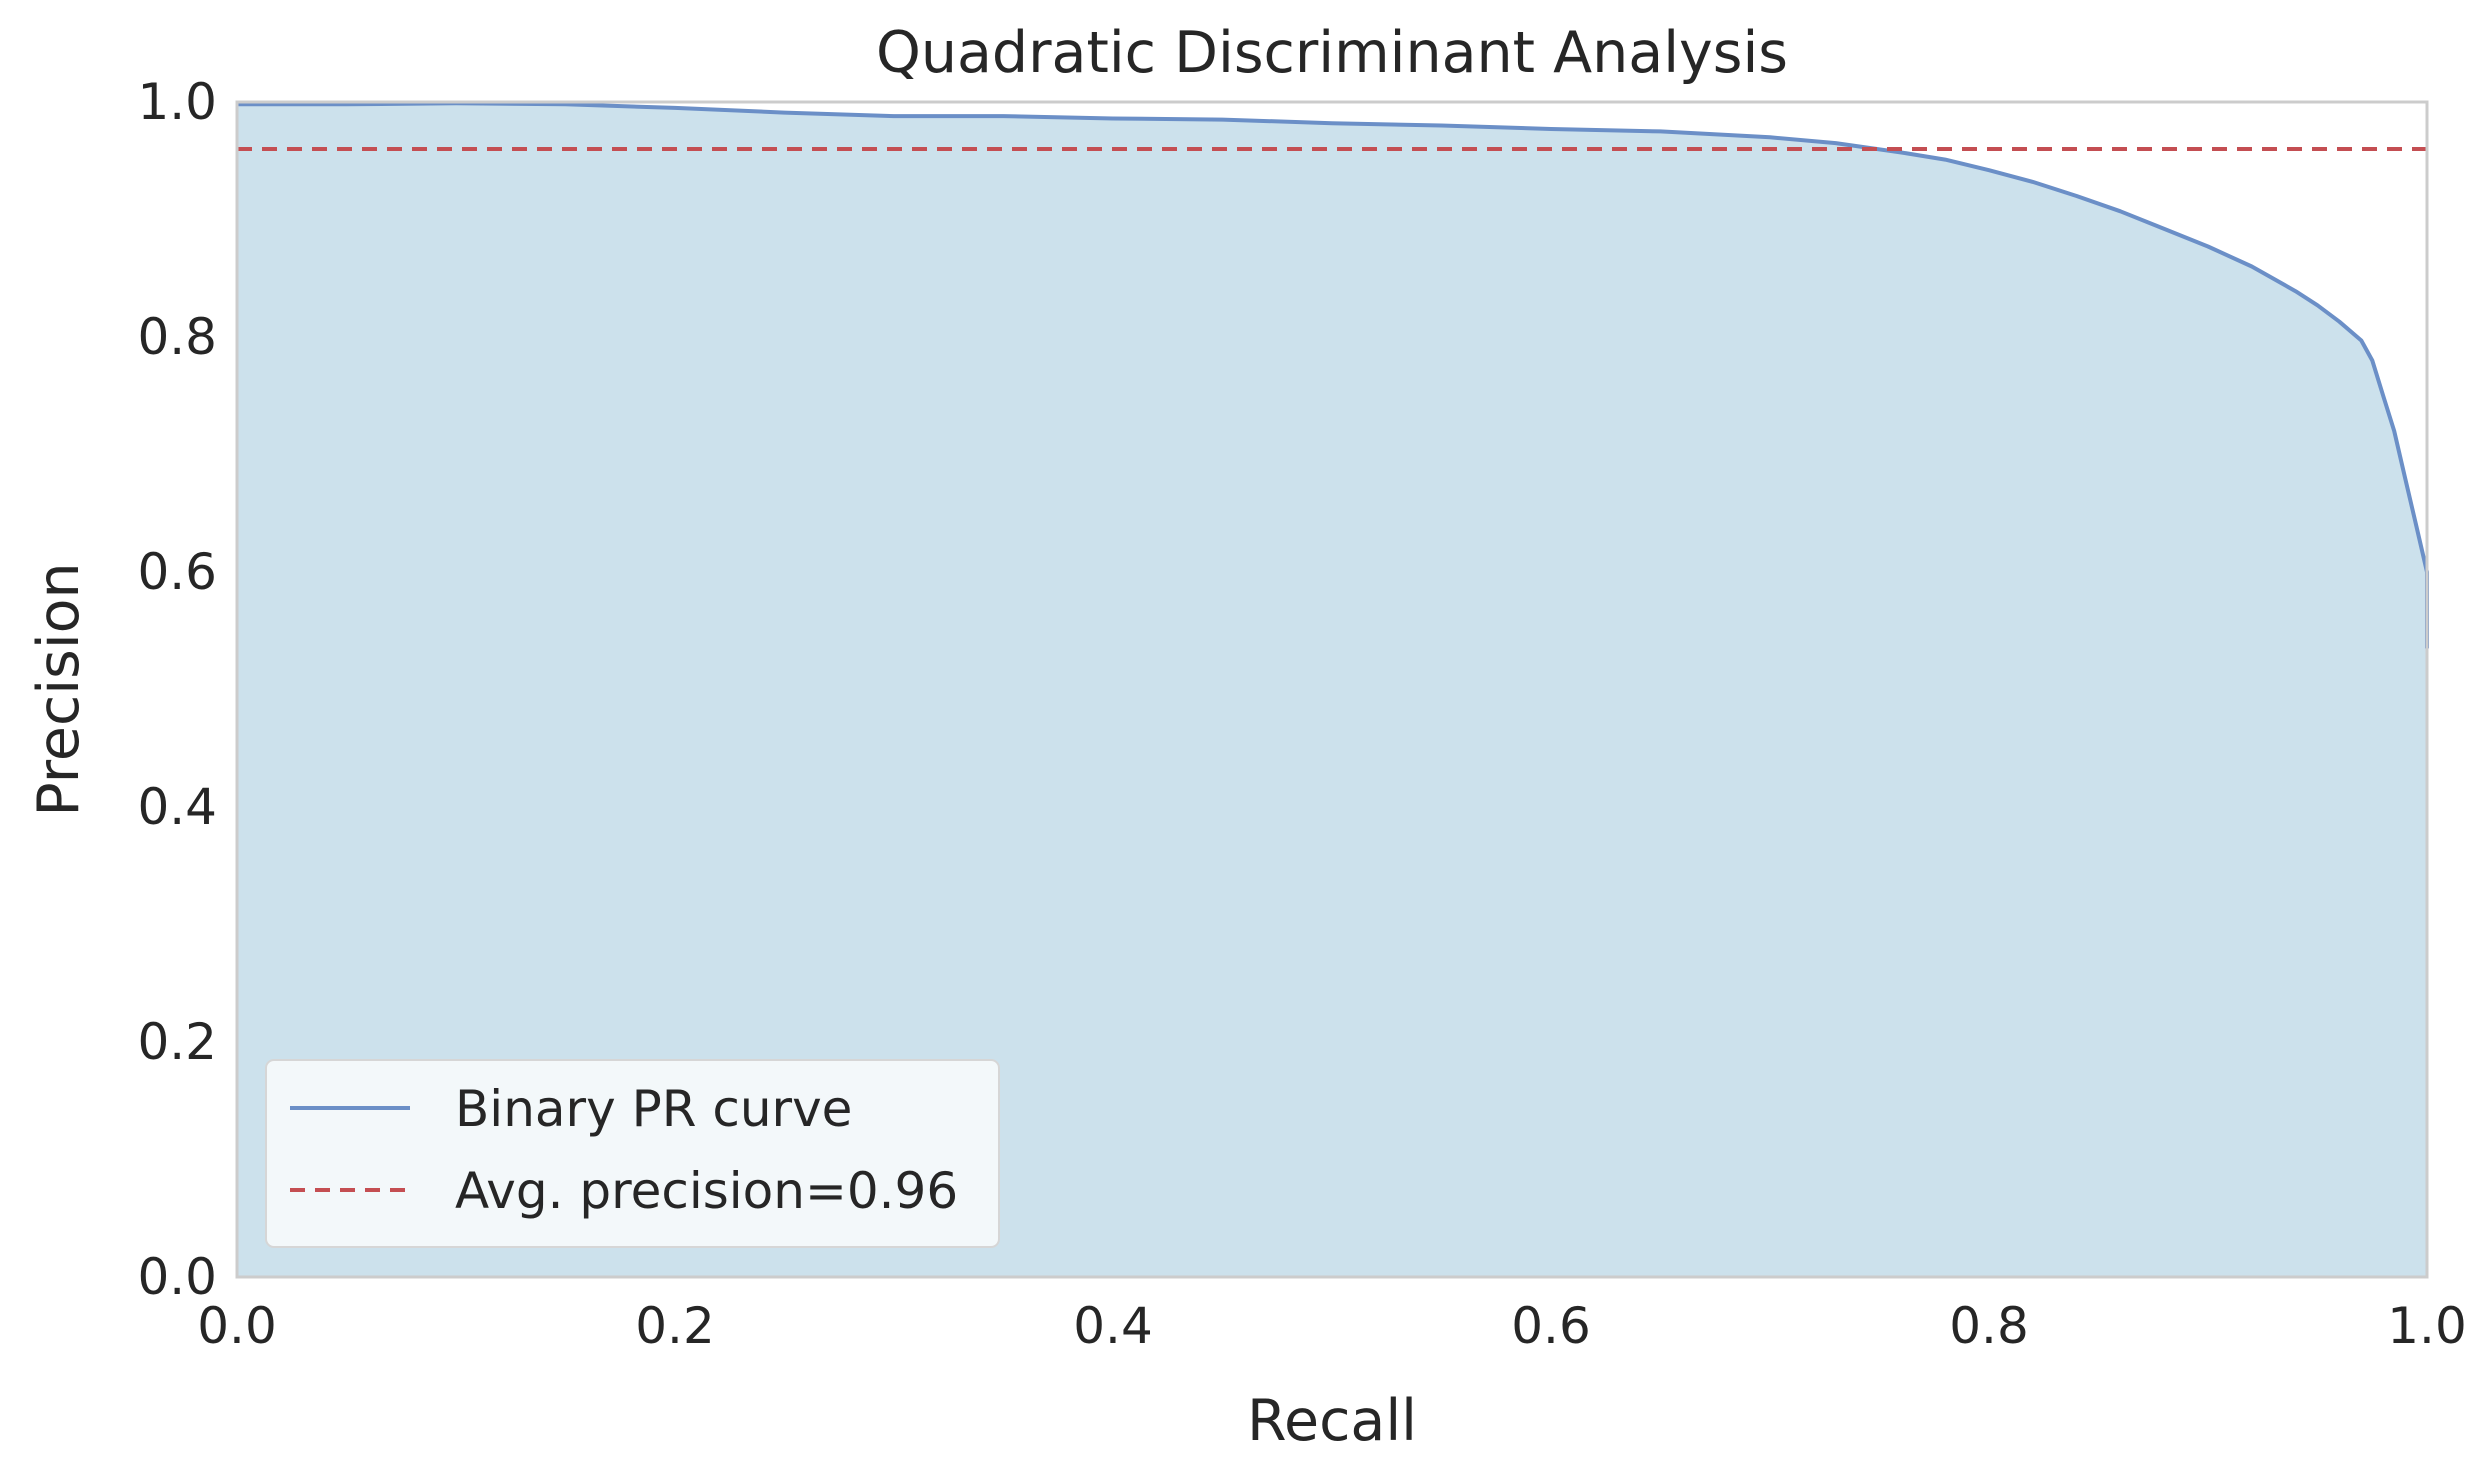 The width and height of the screenshot is (2483, 1480). What do you see at coordinates (1113, 1326) in the screenshot?
I see `x-tick-label: 0.4` at bounding box center [1113, 1326].